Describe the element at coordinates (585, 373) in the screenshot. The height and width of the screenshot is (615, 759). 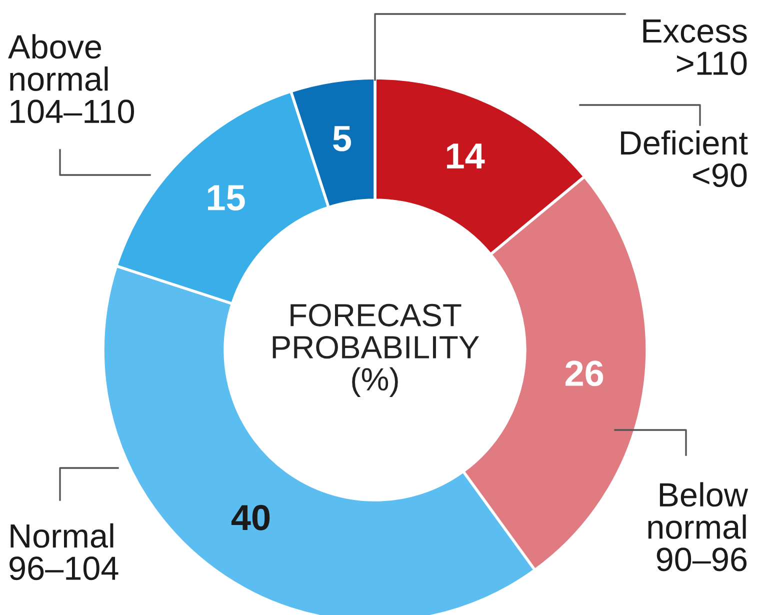
I see `data-label: 26` at that location.